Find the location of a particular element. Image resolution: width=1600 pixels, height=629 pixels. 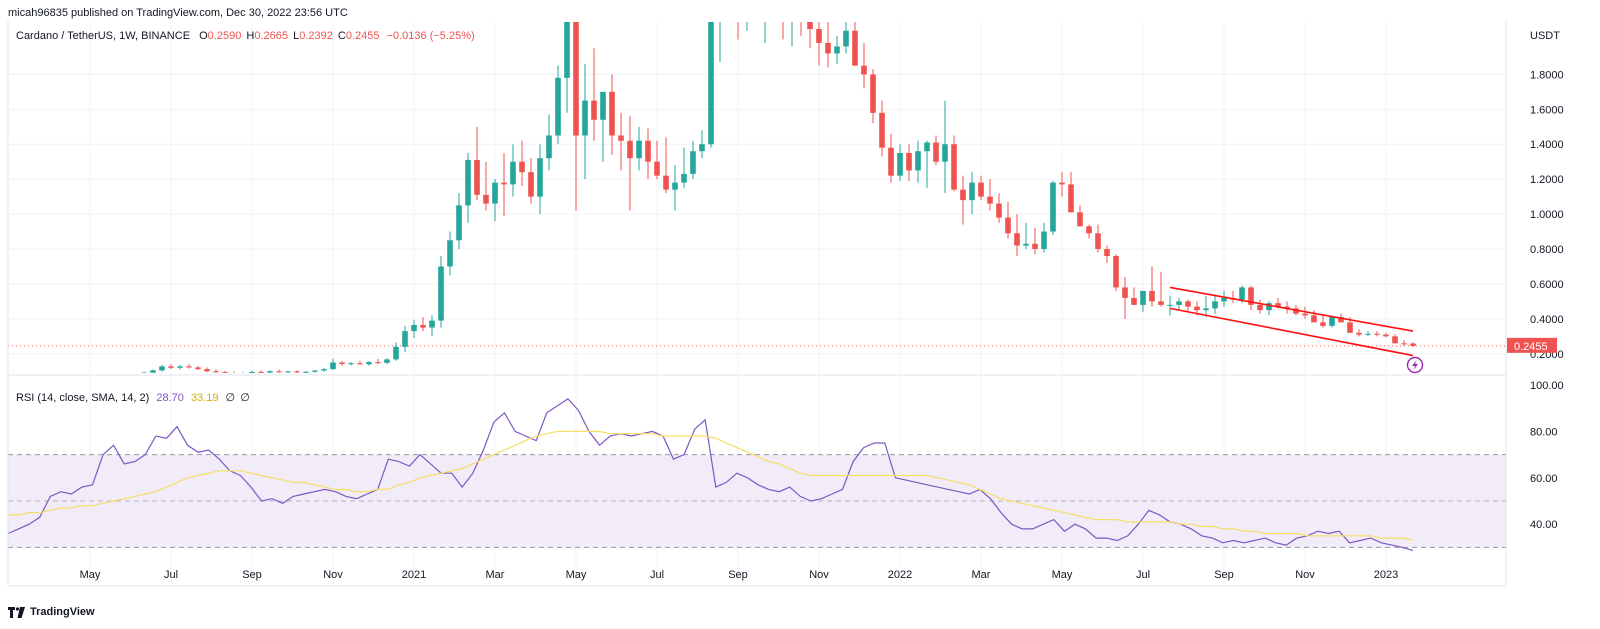

rsi-value: 28.70 is located at coordinates (170, 398).